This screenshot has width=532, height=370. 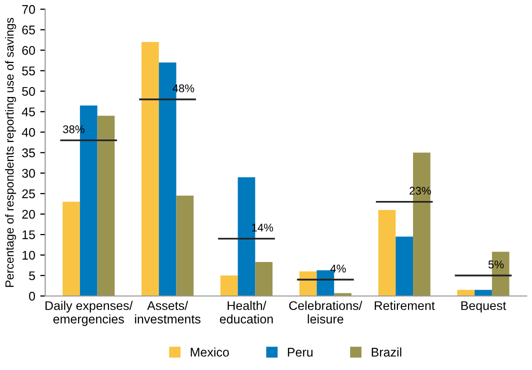 I want to click on legend-label: Brazil, so click(x=387, y=352).